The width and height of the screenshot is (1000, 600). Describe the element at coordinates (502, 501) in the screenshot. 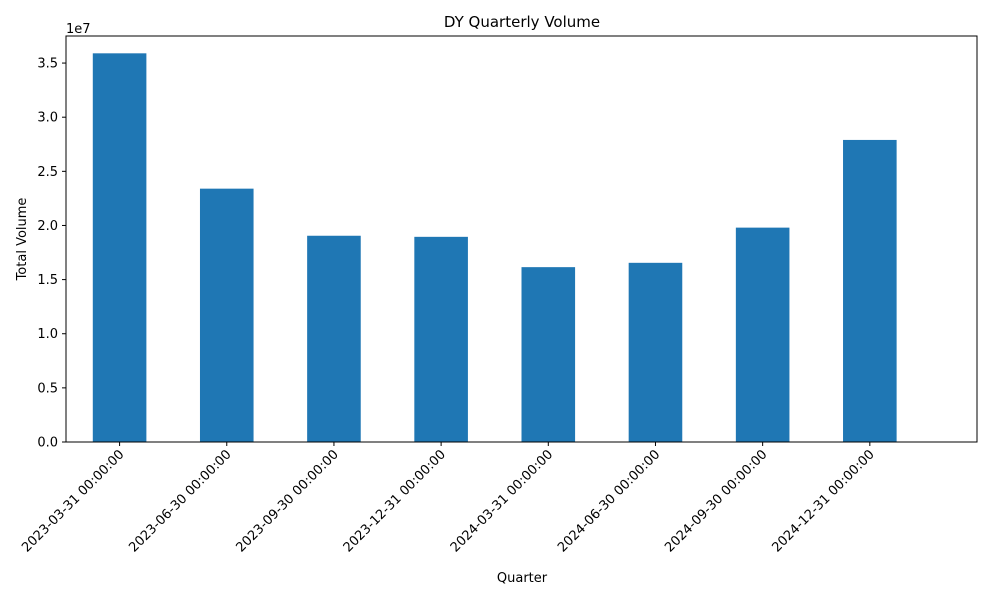

I see `x-tick-label: 2024-03-31 00:00:00` at that location.